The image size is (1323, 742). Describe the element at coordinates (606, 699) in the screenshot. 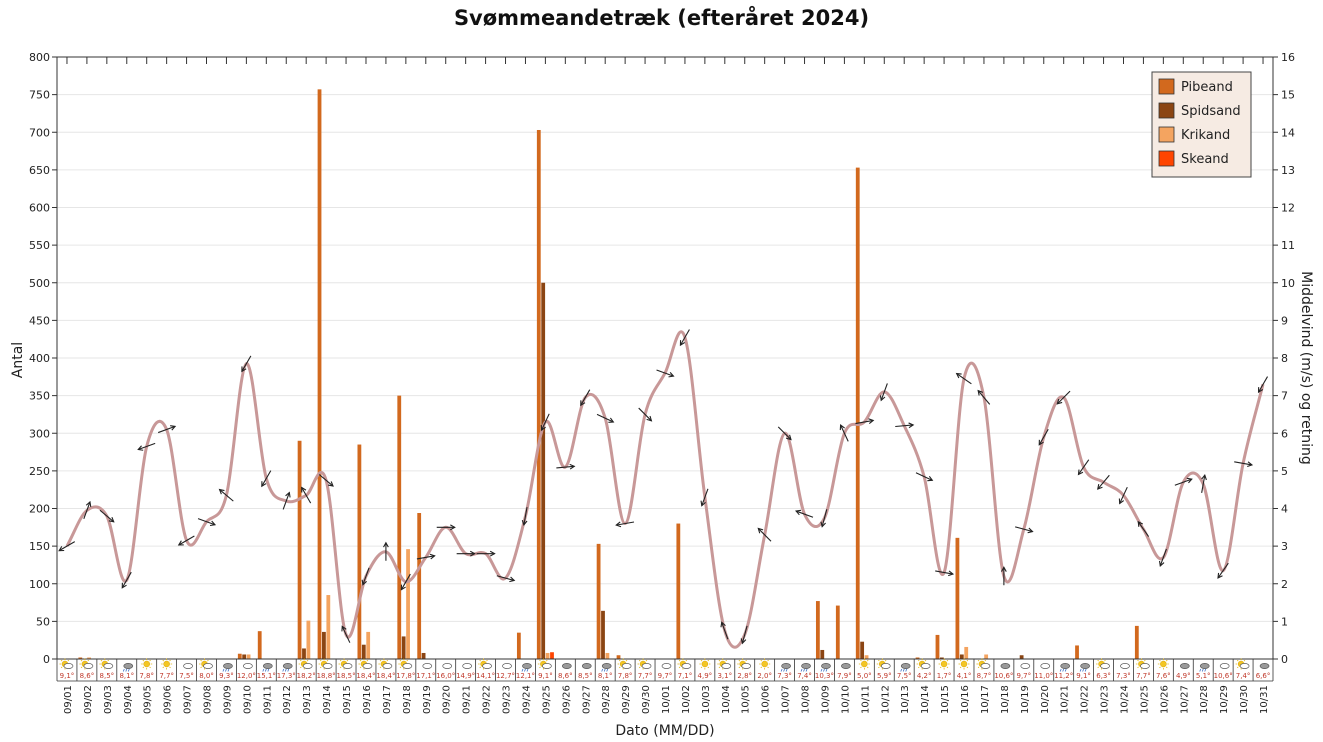

I see `x-tick-label: 09/28` at that location.